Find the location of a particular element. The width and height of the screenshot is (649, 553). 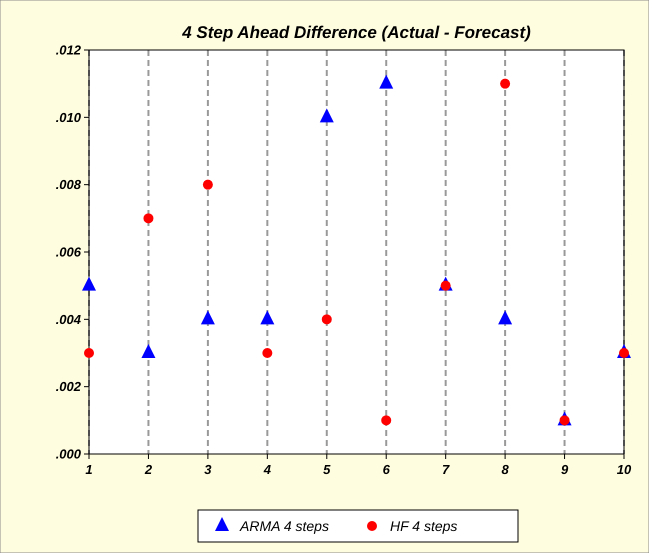

legend-label: HF 4 steps is located at coordinates (424, 526).